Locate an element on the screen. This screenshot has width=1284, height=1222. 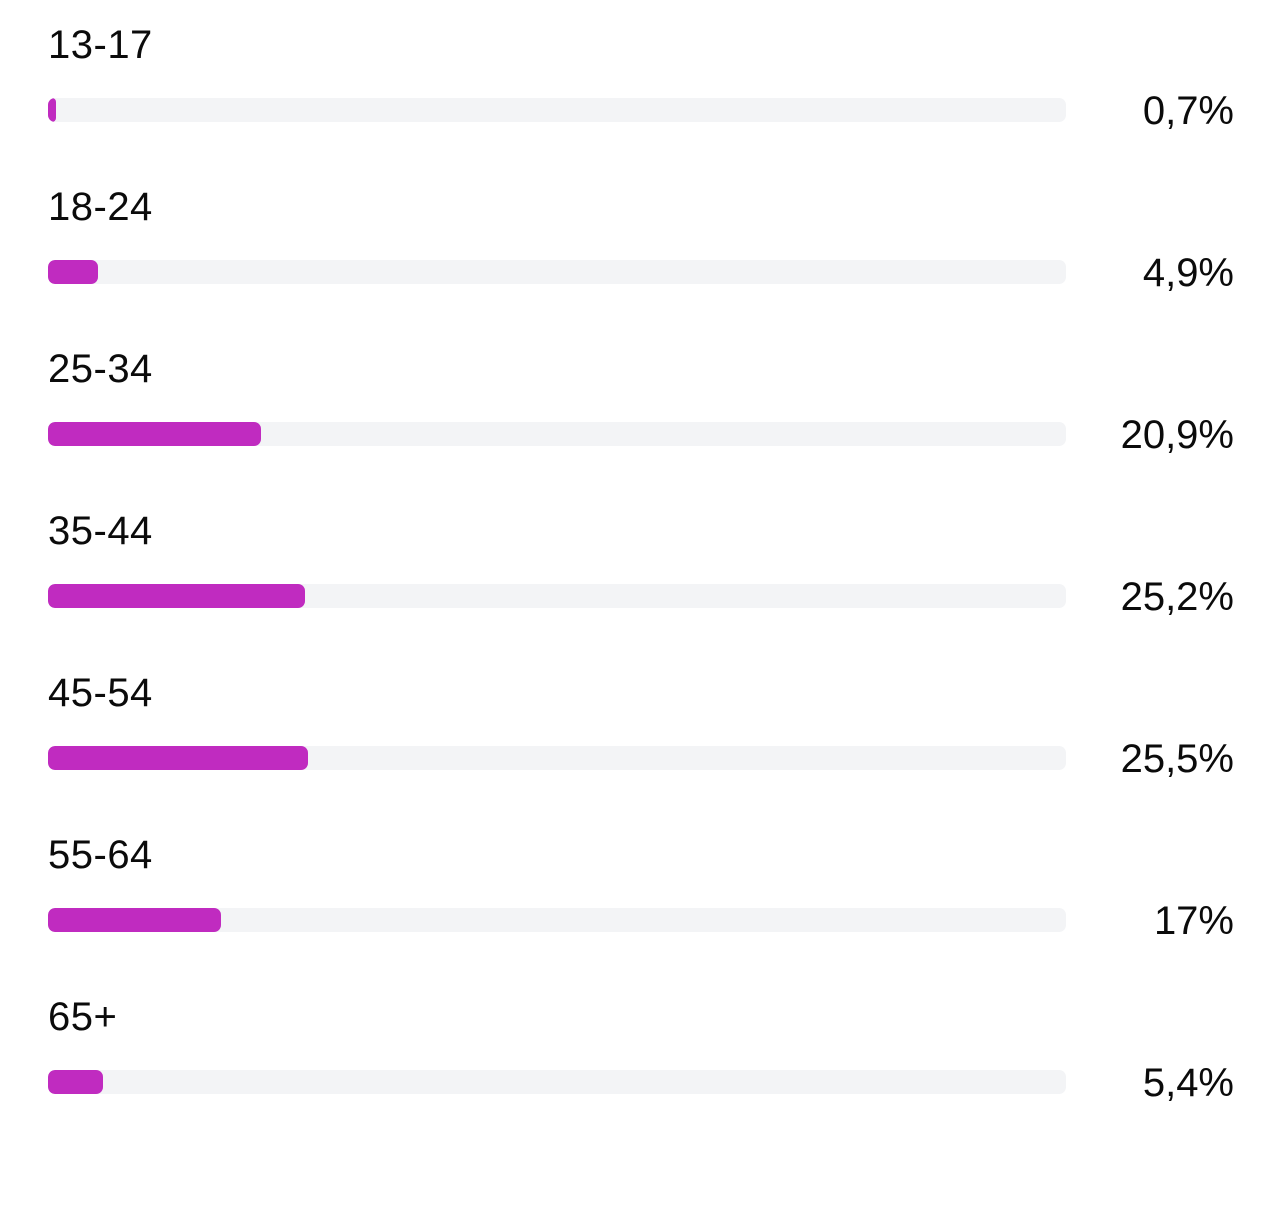
category-label: 13-17 is located at coordinates (100, 45).